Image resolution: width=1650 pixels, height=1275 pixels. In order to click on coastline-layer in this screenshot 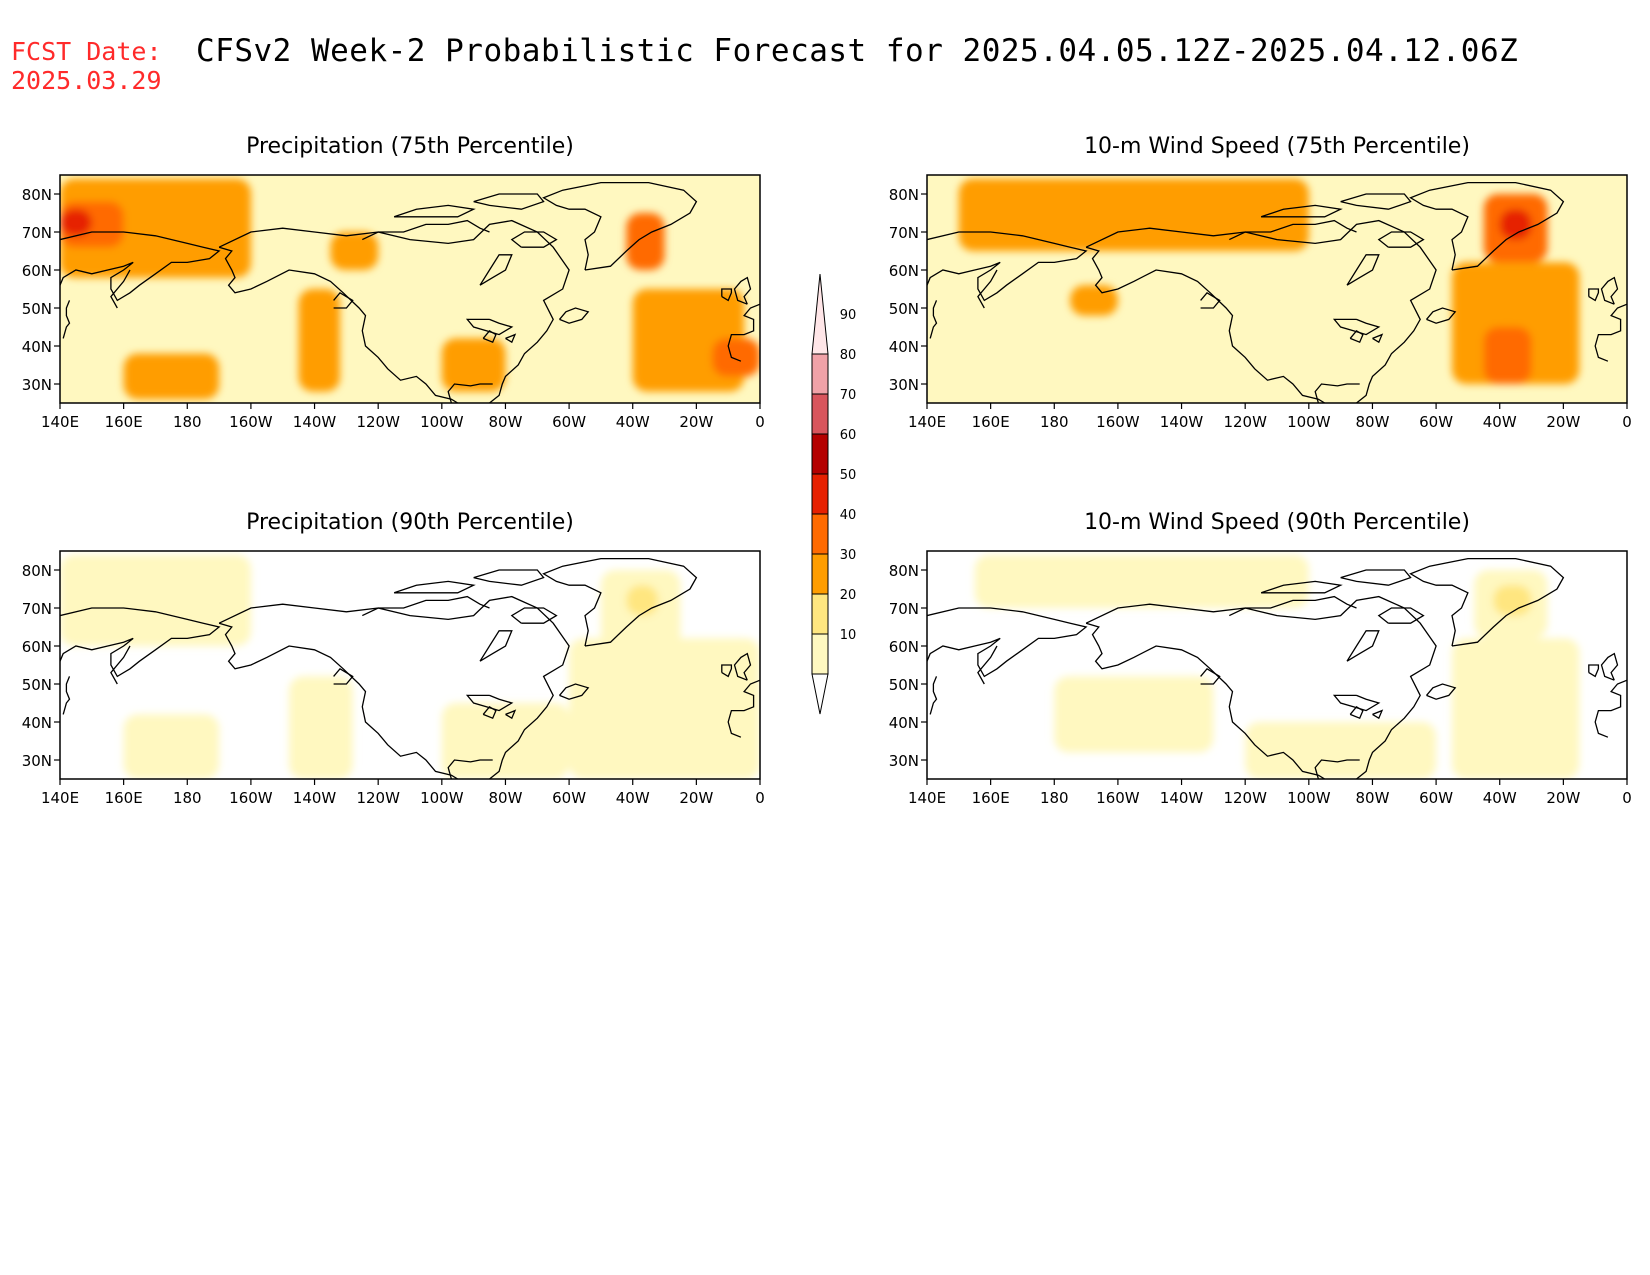, I will do `click(410, 668)`.